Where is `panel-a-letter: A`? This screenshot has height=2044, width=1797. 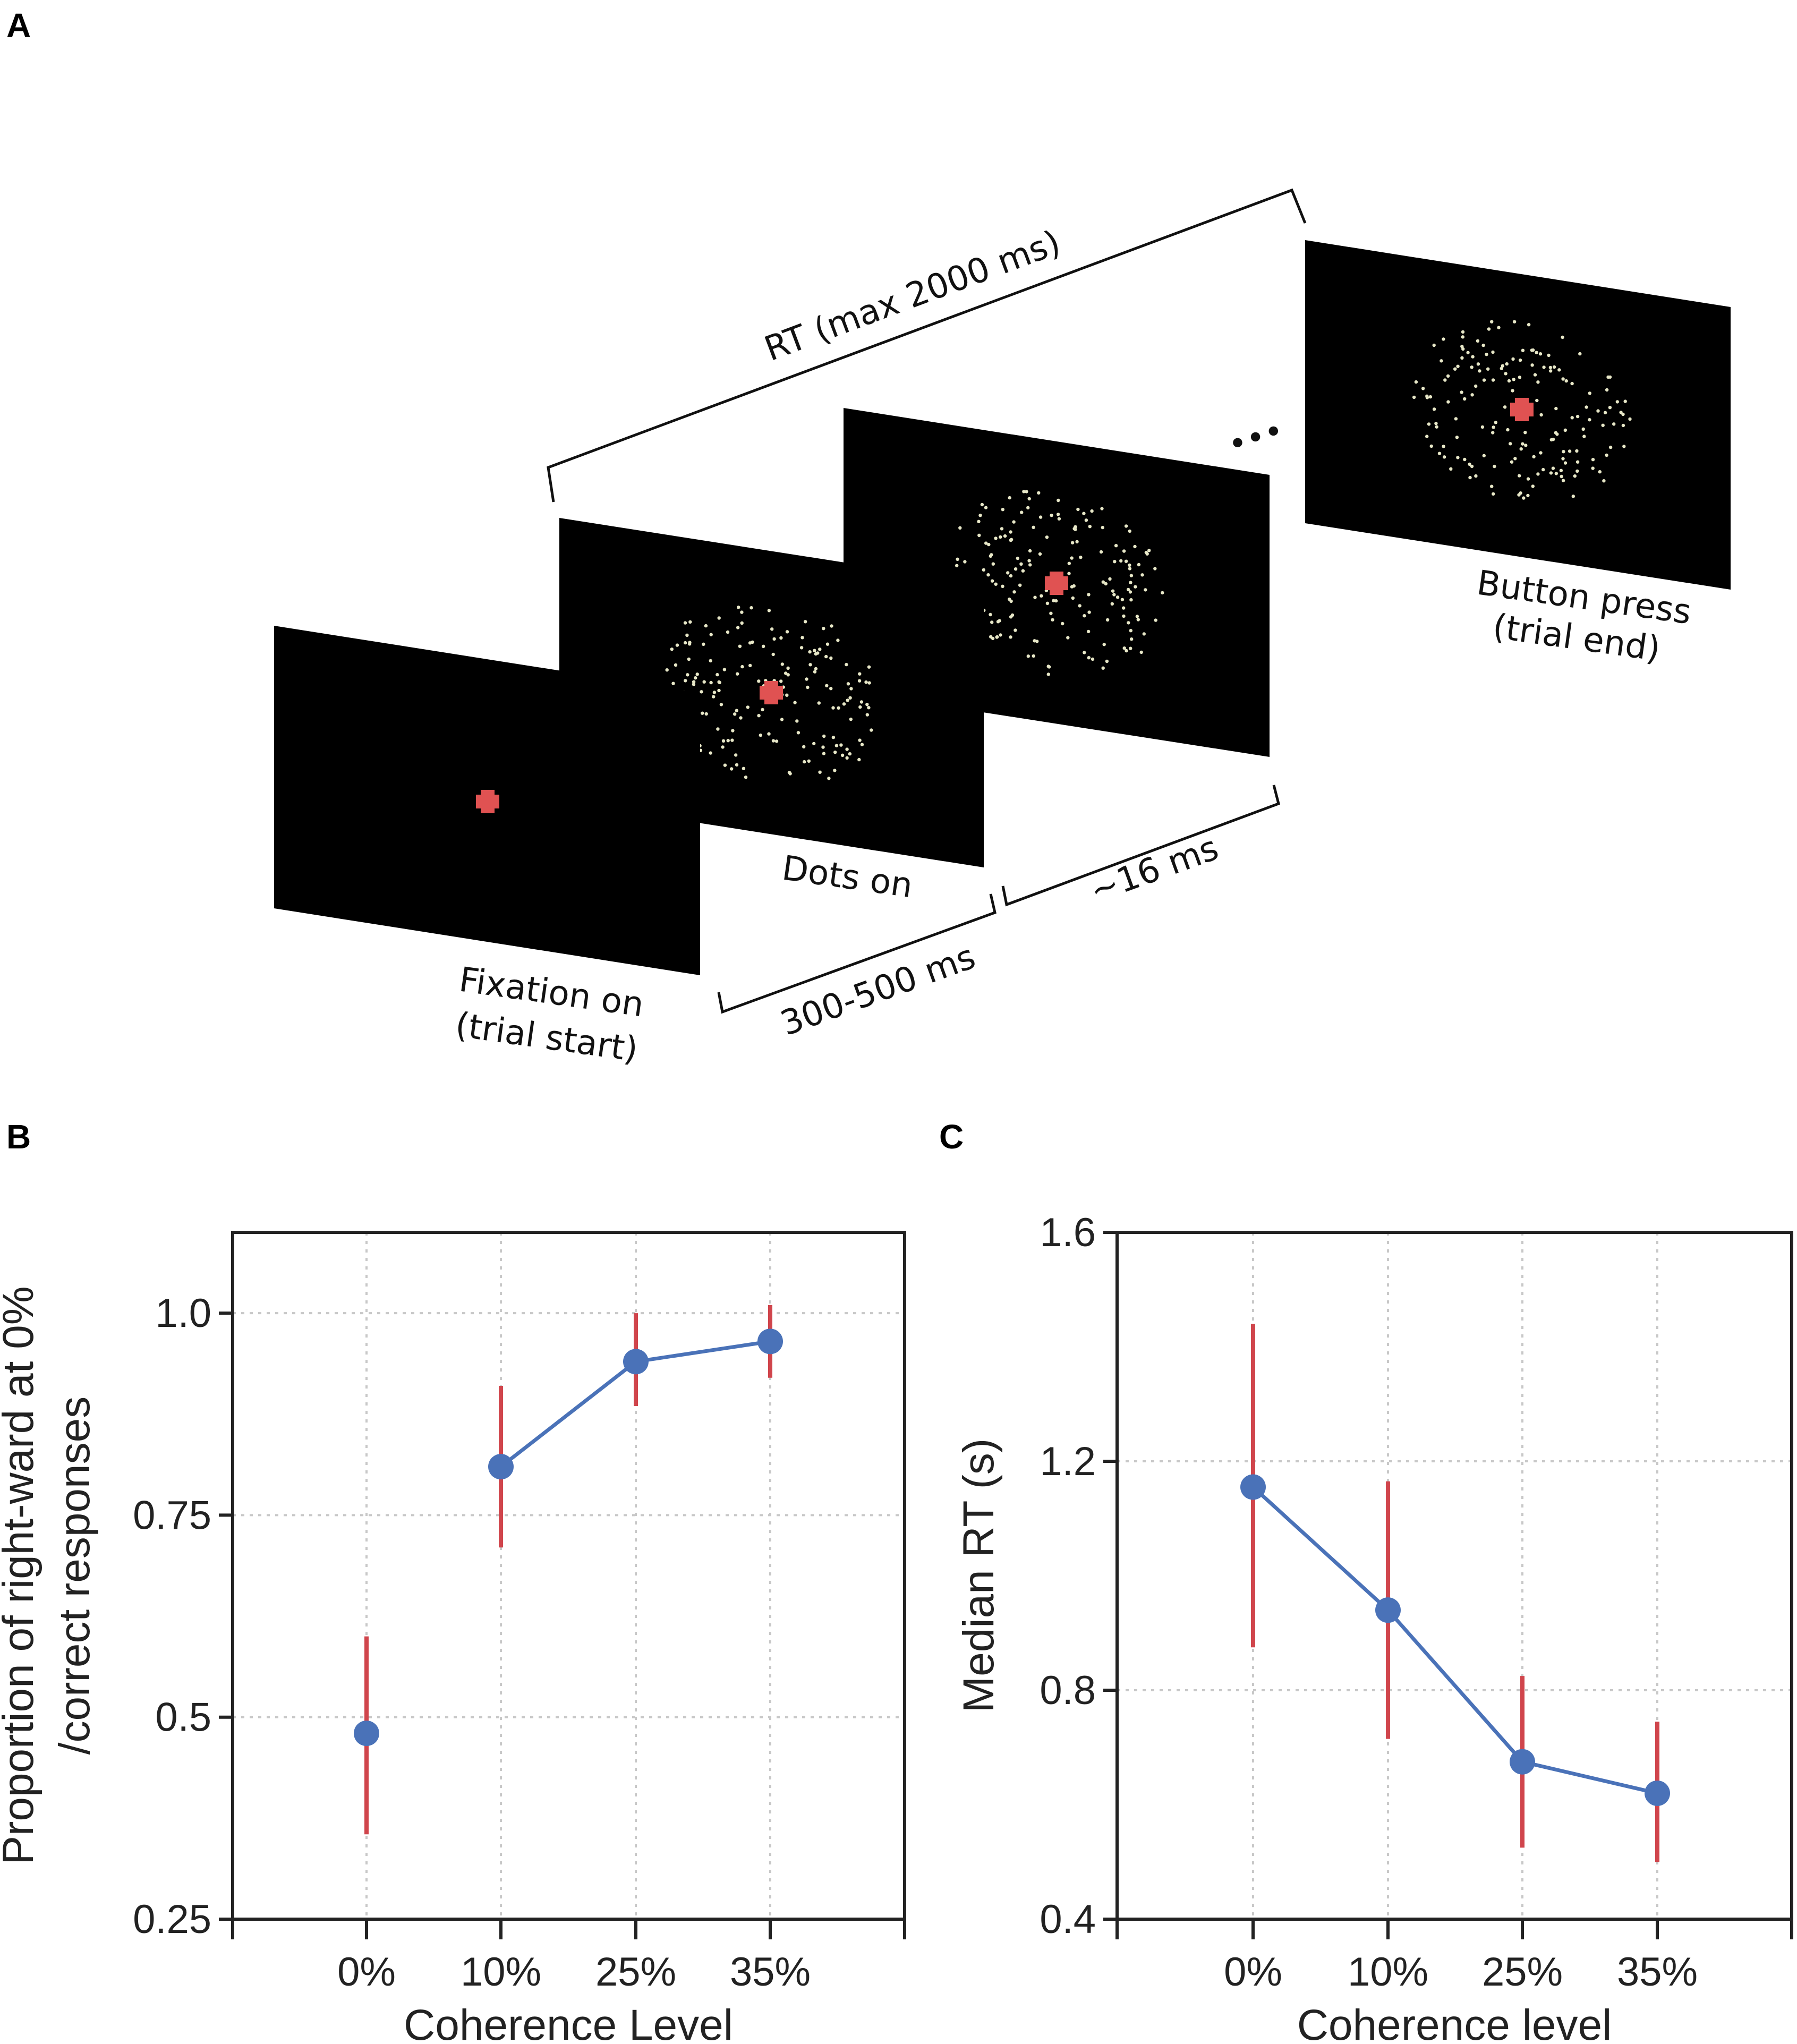
panel-a-letter: A is located at coordinates (18, 25).